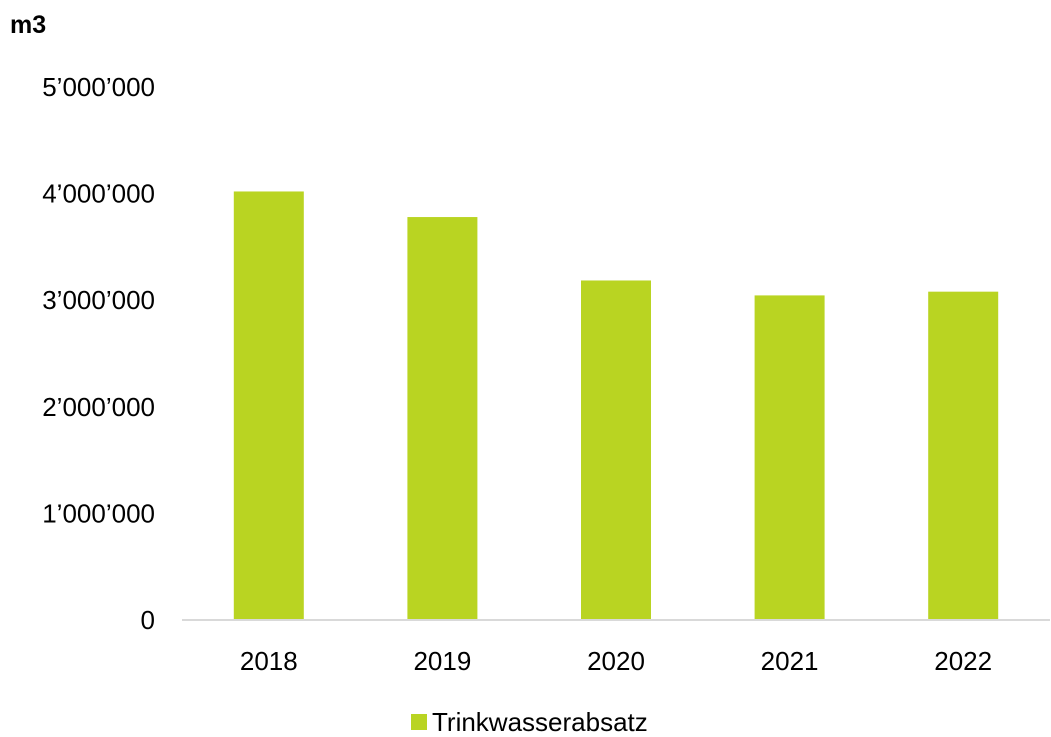 The width and height of the screenshot is (1051, 737). I want to click on bar-2021, so click(789, 457).